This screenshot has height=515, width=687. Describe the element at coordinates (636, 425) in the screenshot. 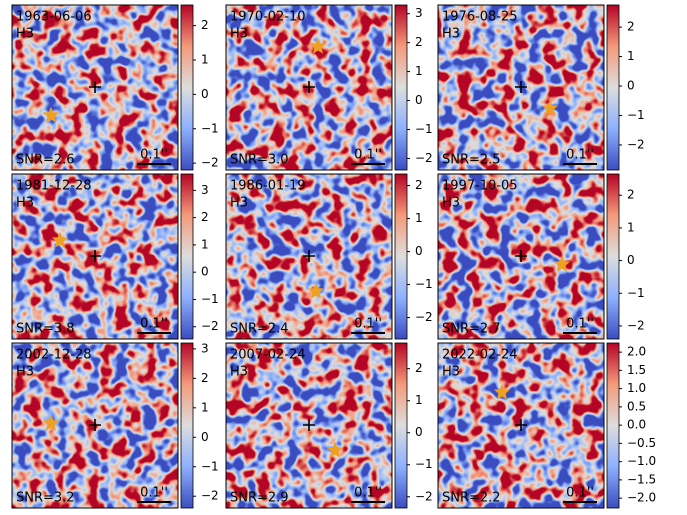

I see `colorbar-tick-label: 0.0` at that location.